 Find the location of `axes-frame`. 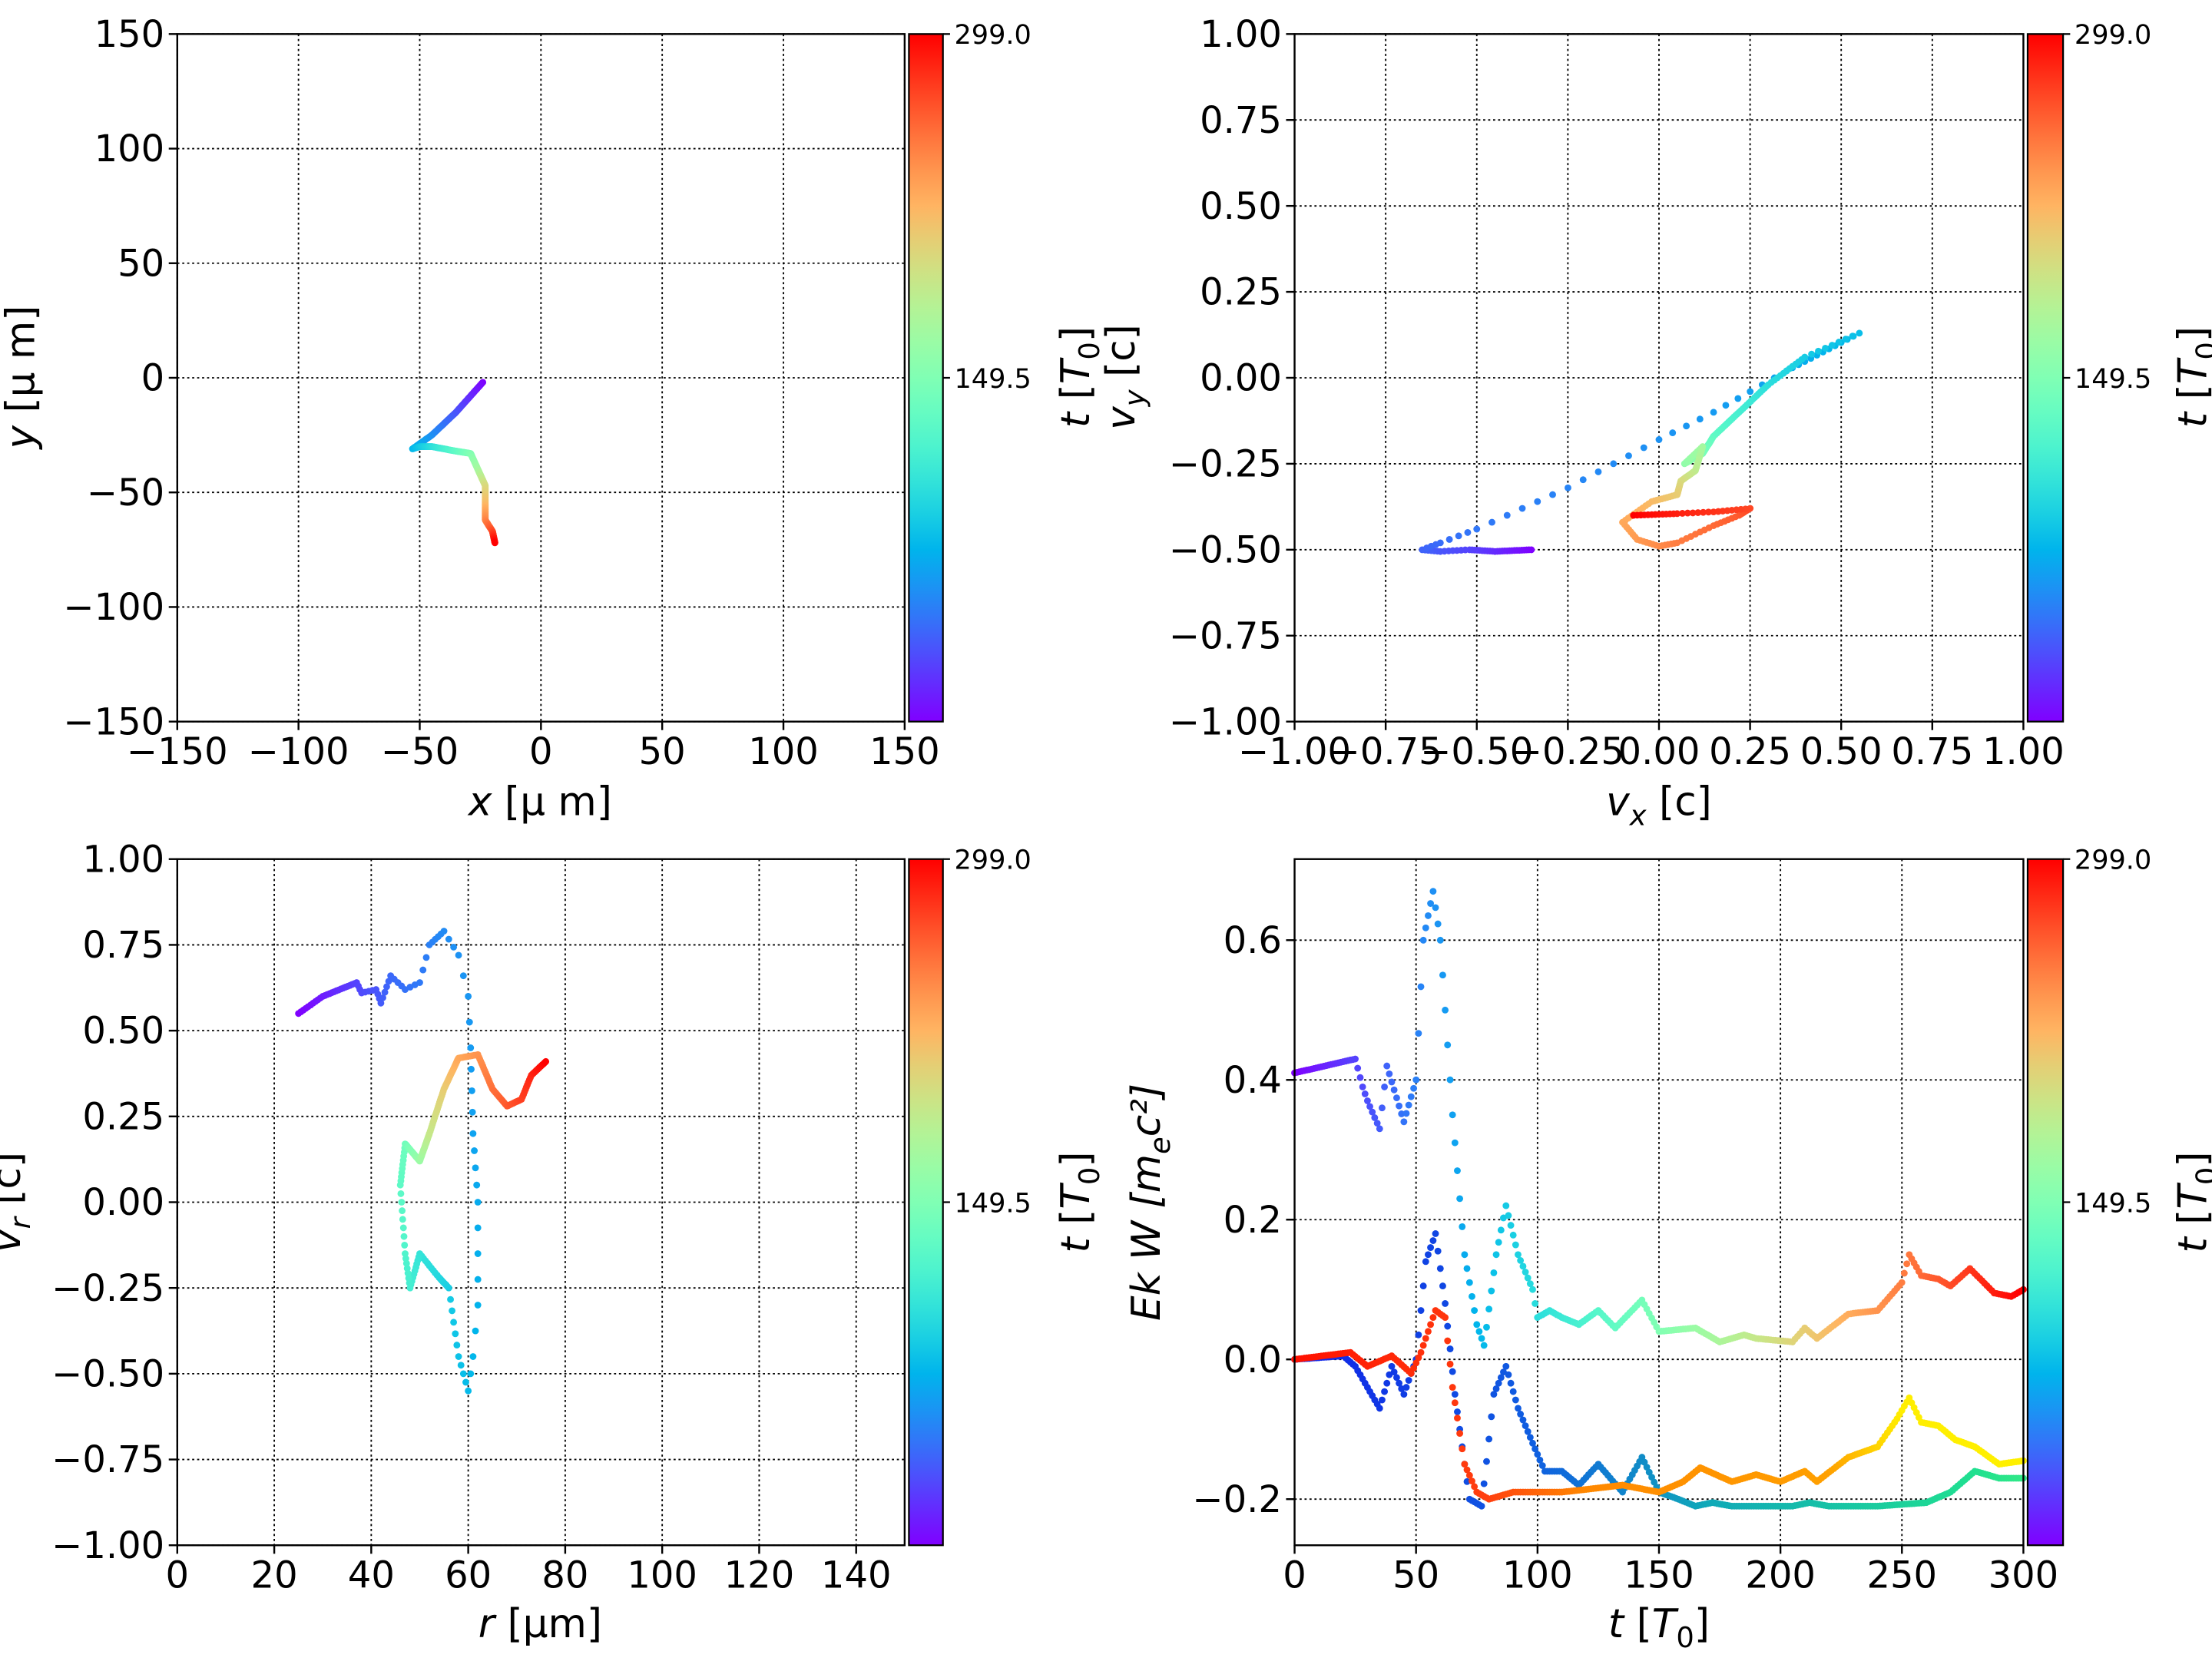

axes-frame is located at coordinates (541, 378).